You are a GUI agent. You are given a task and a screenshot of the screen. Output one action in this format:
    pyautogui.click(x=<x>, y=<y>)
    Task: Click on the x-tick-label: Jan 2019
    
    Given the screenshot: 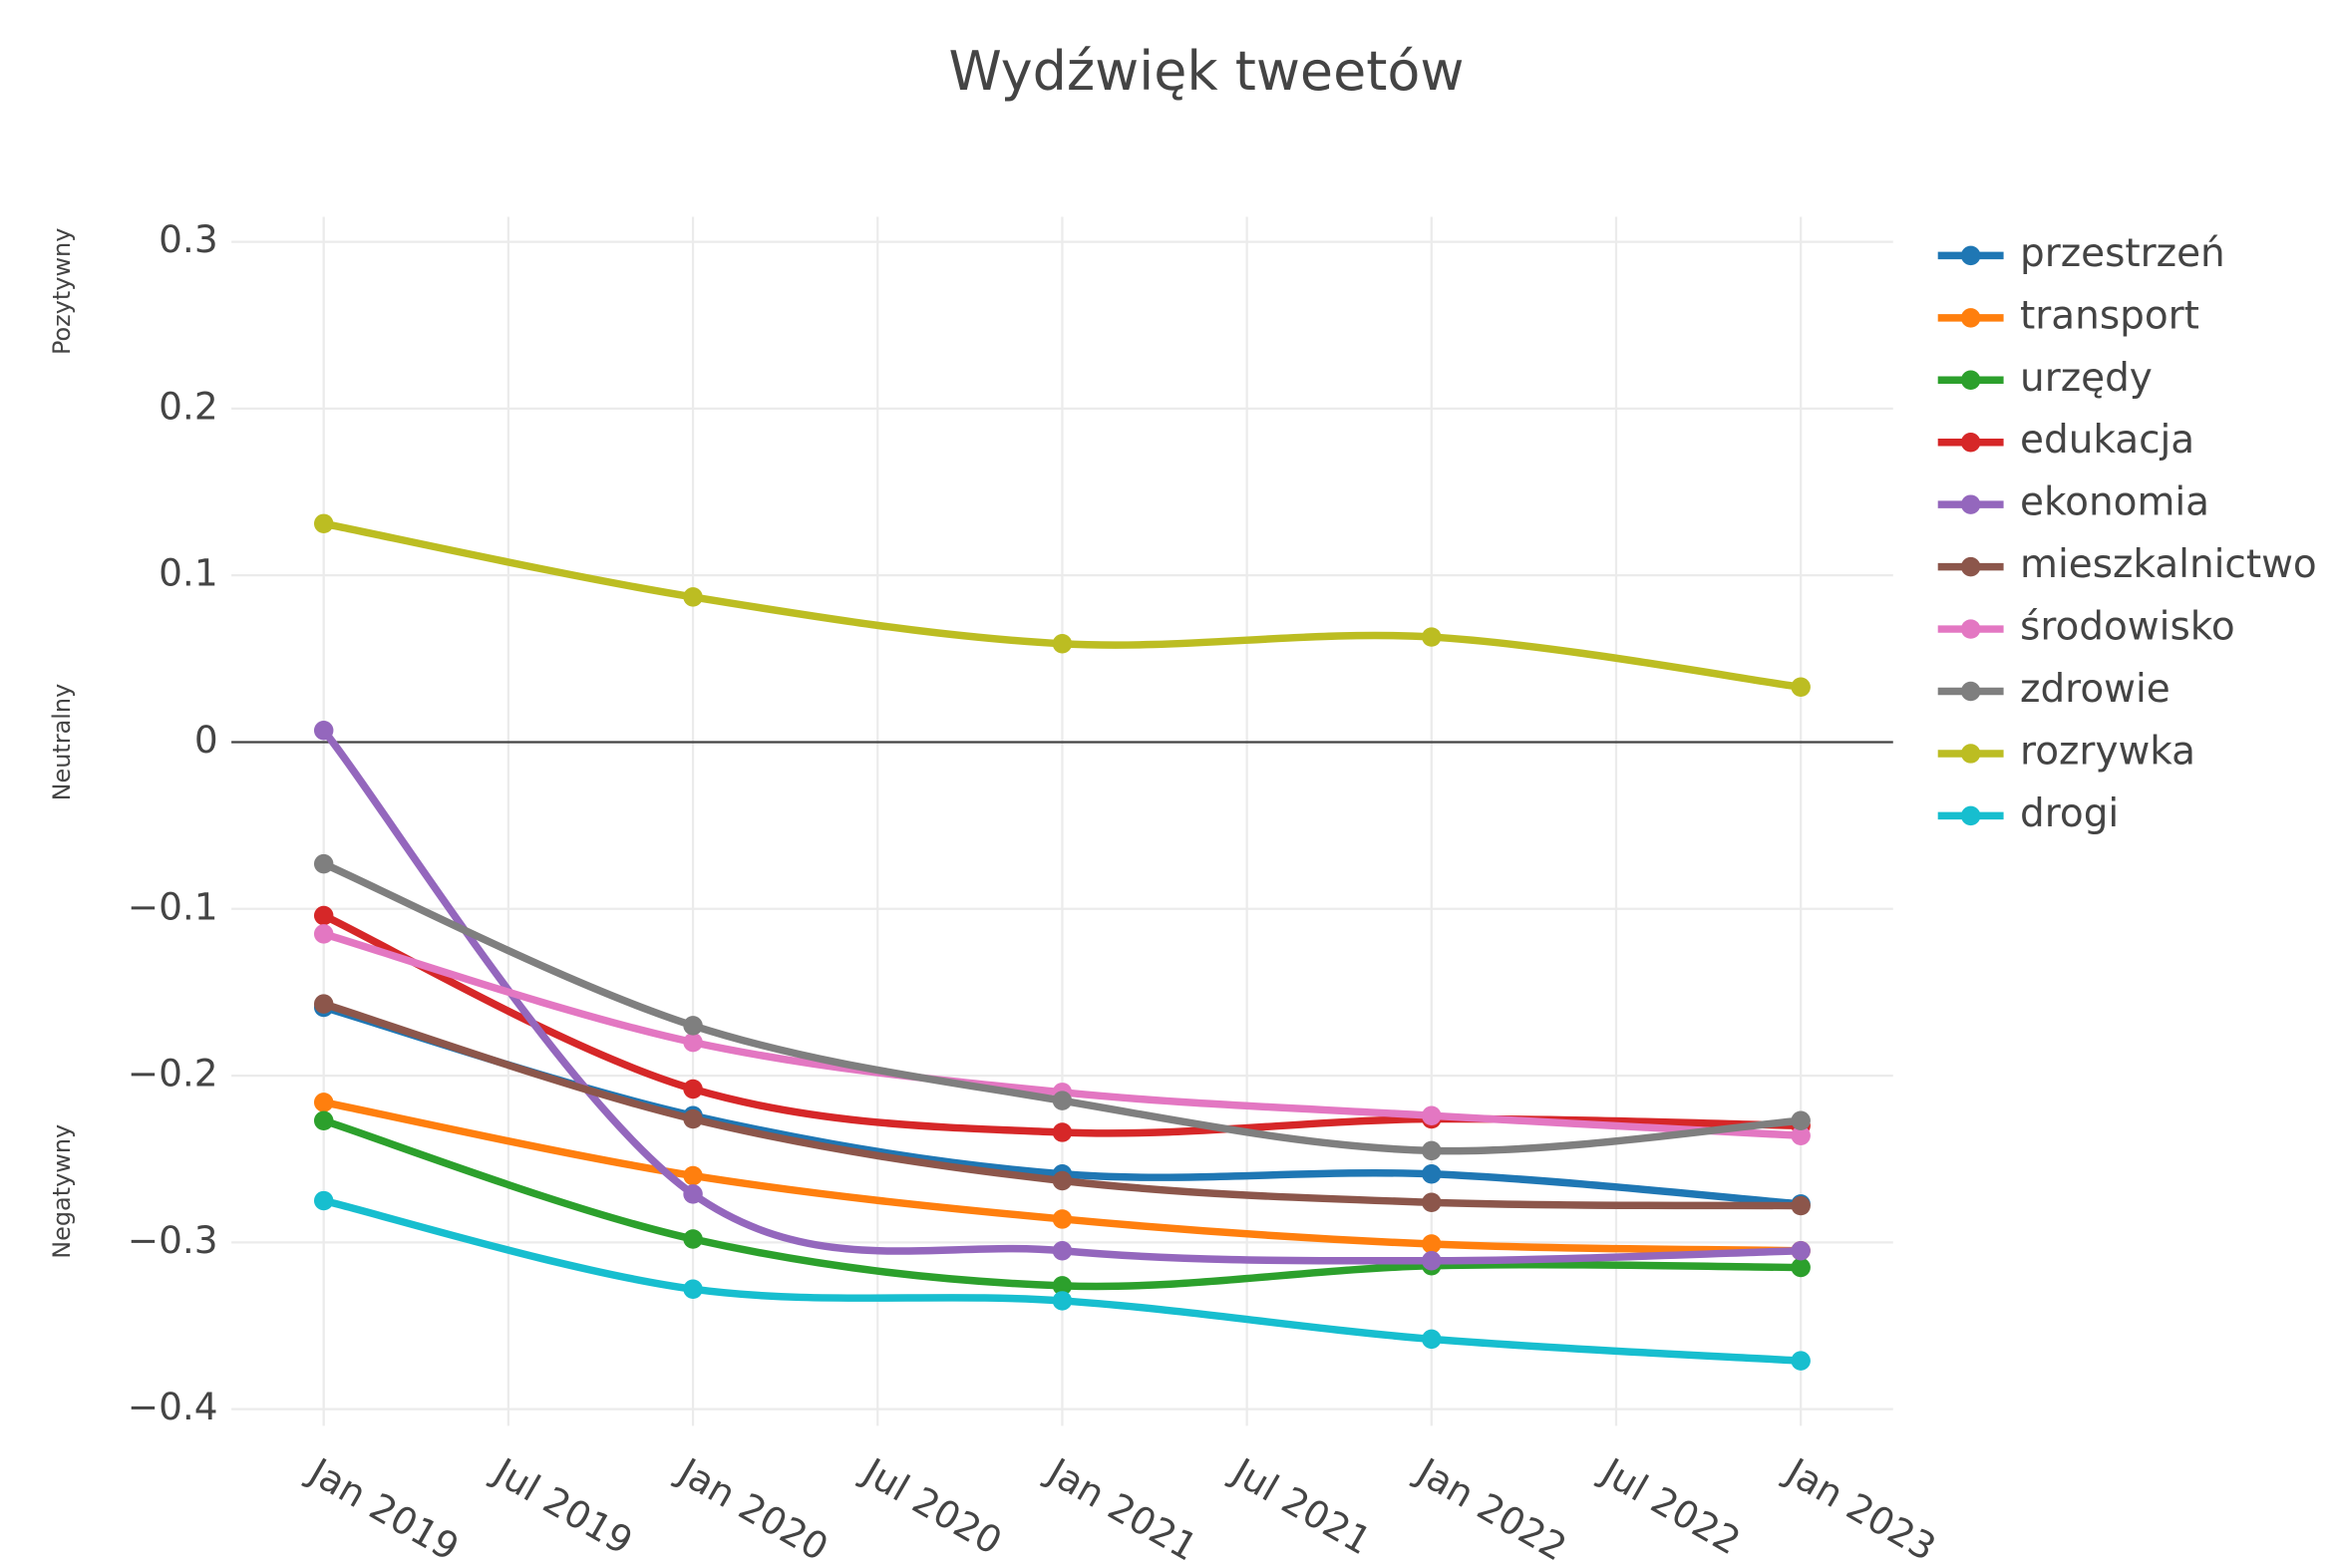 What is the action you would take?
    pyautogui.click(x=383, y=1508)
    